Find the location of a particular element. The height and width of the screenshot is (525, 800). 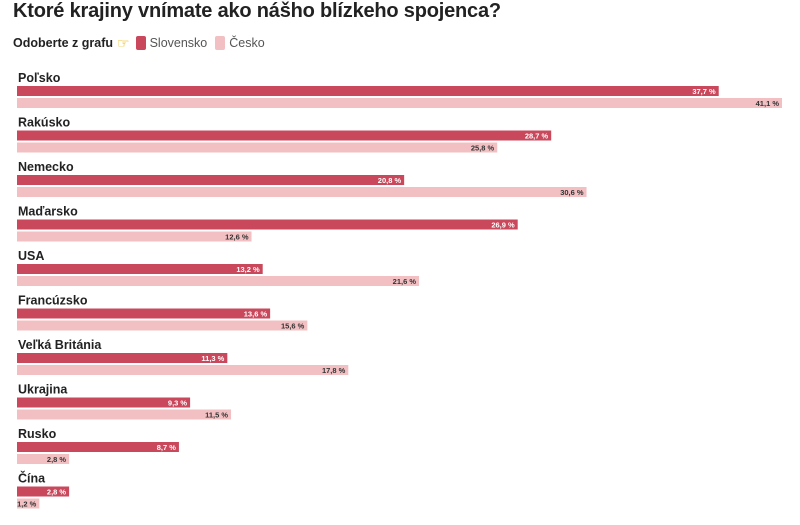

value-label-cesko-rusko: 2,8 % is located at coordinates (57, 459).